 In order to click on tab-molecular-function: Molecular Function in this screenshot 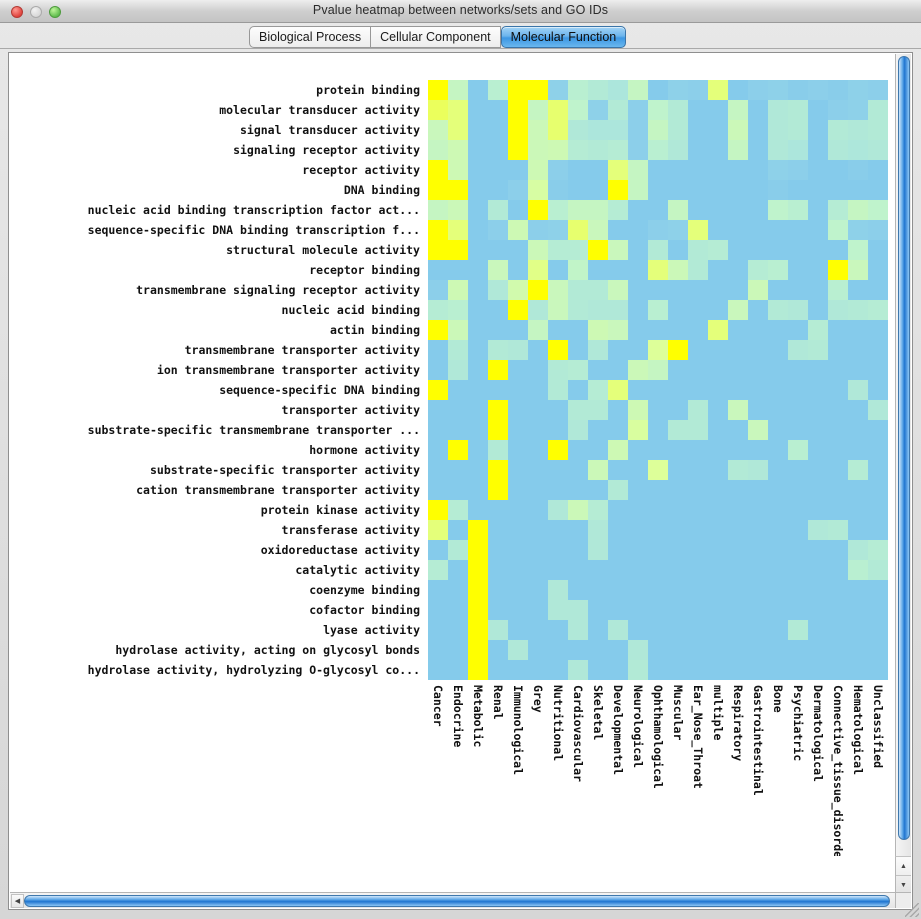, I will do `click(563, 37)`.